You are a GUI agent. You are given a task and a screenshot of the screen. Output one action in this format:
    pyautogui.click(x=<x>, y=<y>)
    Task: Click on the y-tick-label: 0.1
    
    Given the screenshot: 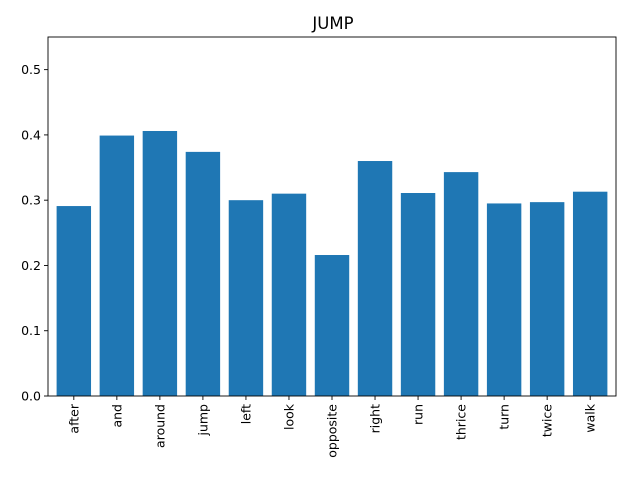 What is the action you would take?
    pyautogui.click(x=31, y=330)
    